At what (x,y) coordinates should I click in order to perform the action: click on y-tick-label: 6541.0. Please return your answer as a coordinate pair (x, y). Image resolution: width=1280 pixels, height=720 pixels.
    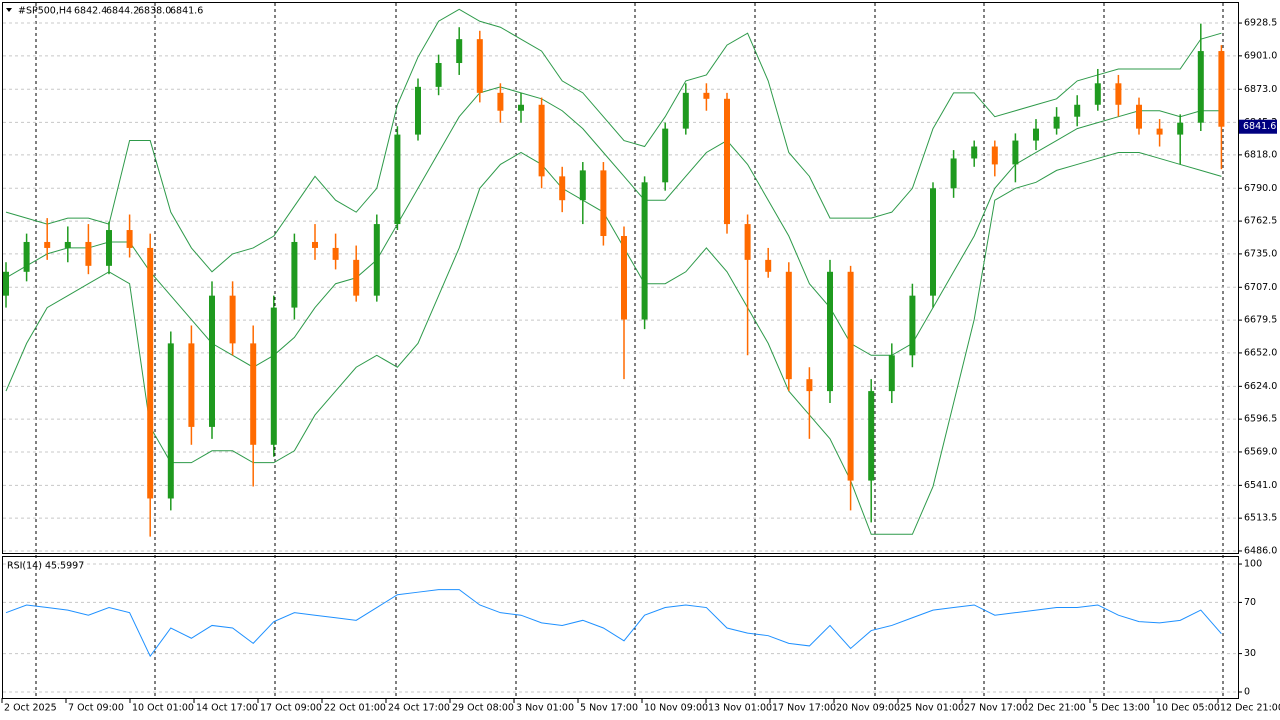
    Looking at the image, I should click on (1260, 485).